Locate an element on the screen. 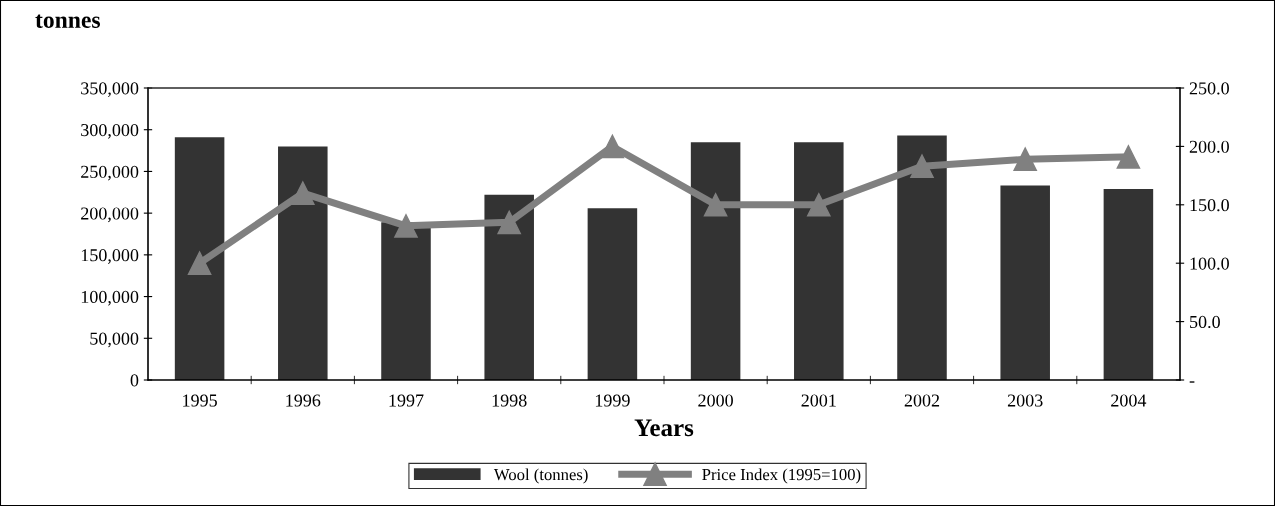  y-tick-label: 350,000 is located at coordinates (110, 90).